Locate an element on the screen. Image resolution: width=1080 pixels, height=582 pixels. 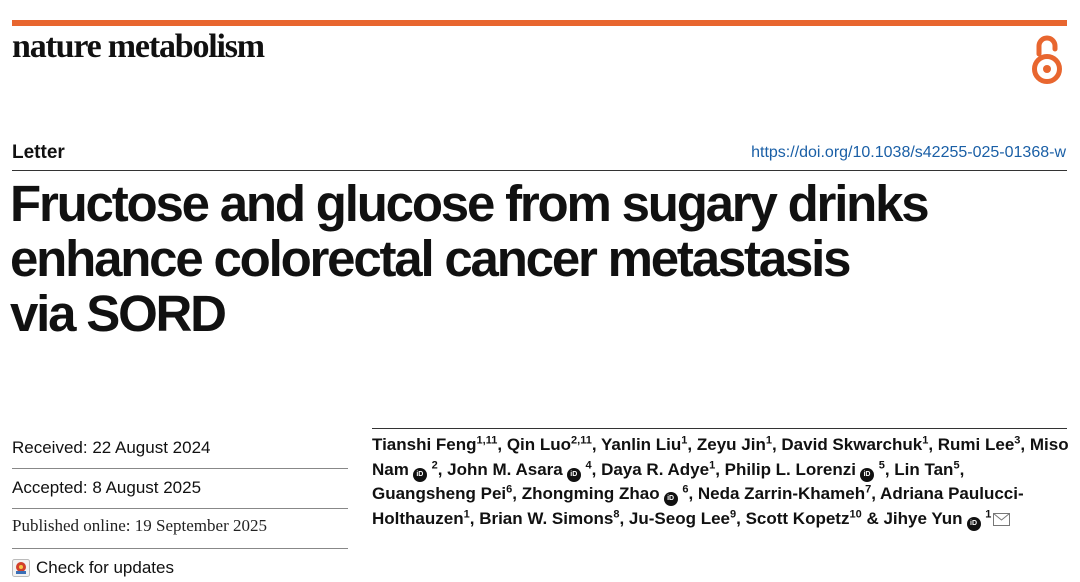
author-name: Adriana Paulucci-Holthauzen1 is located at coordinates (698, 506).